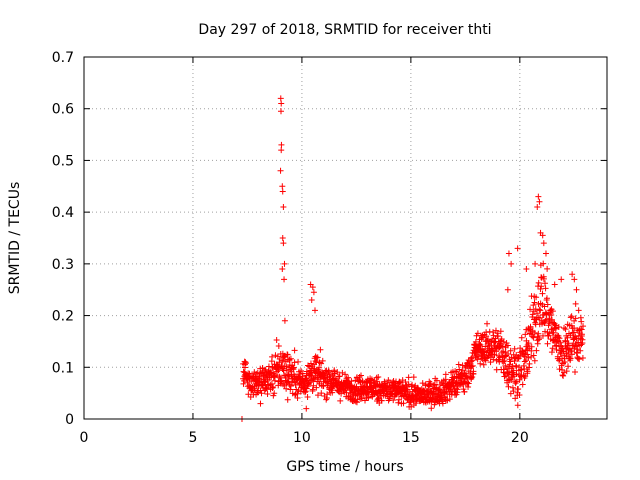 The image size is (640, 480). What do you see at coordinates (344, 467) in the screenshot?
I see `x-axis-label: GPS time / hours` at bounding box center [344, 467].